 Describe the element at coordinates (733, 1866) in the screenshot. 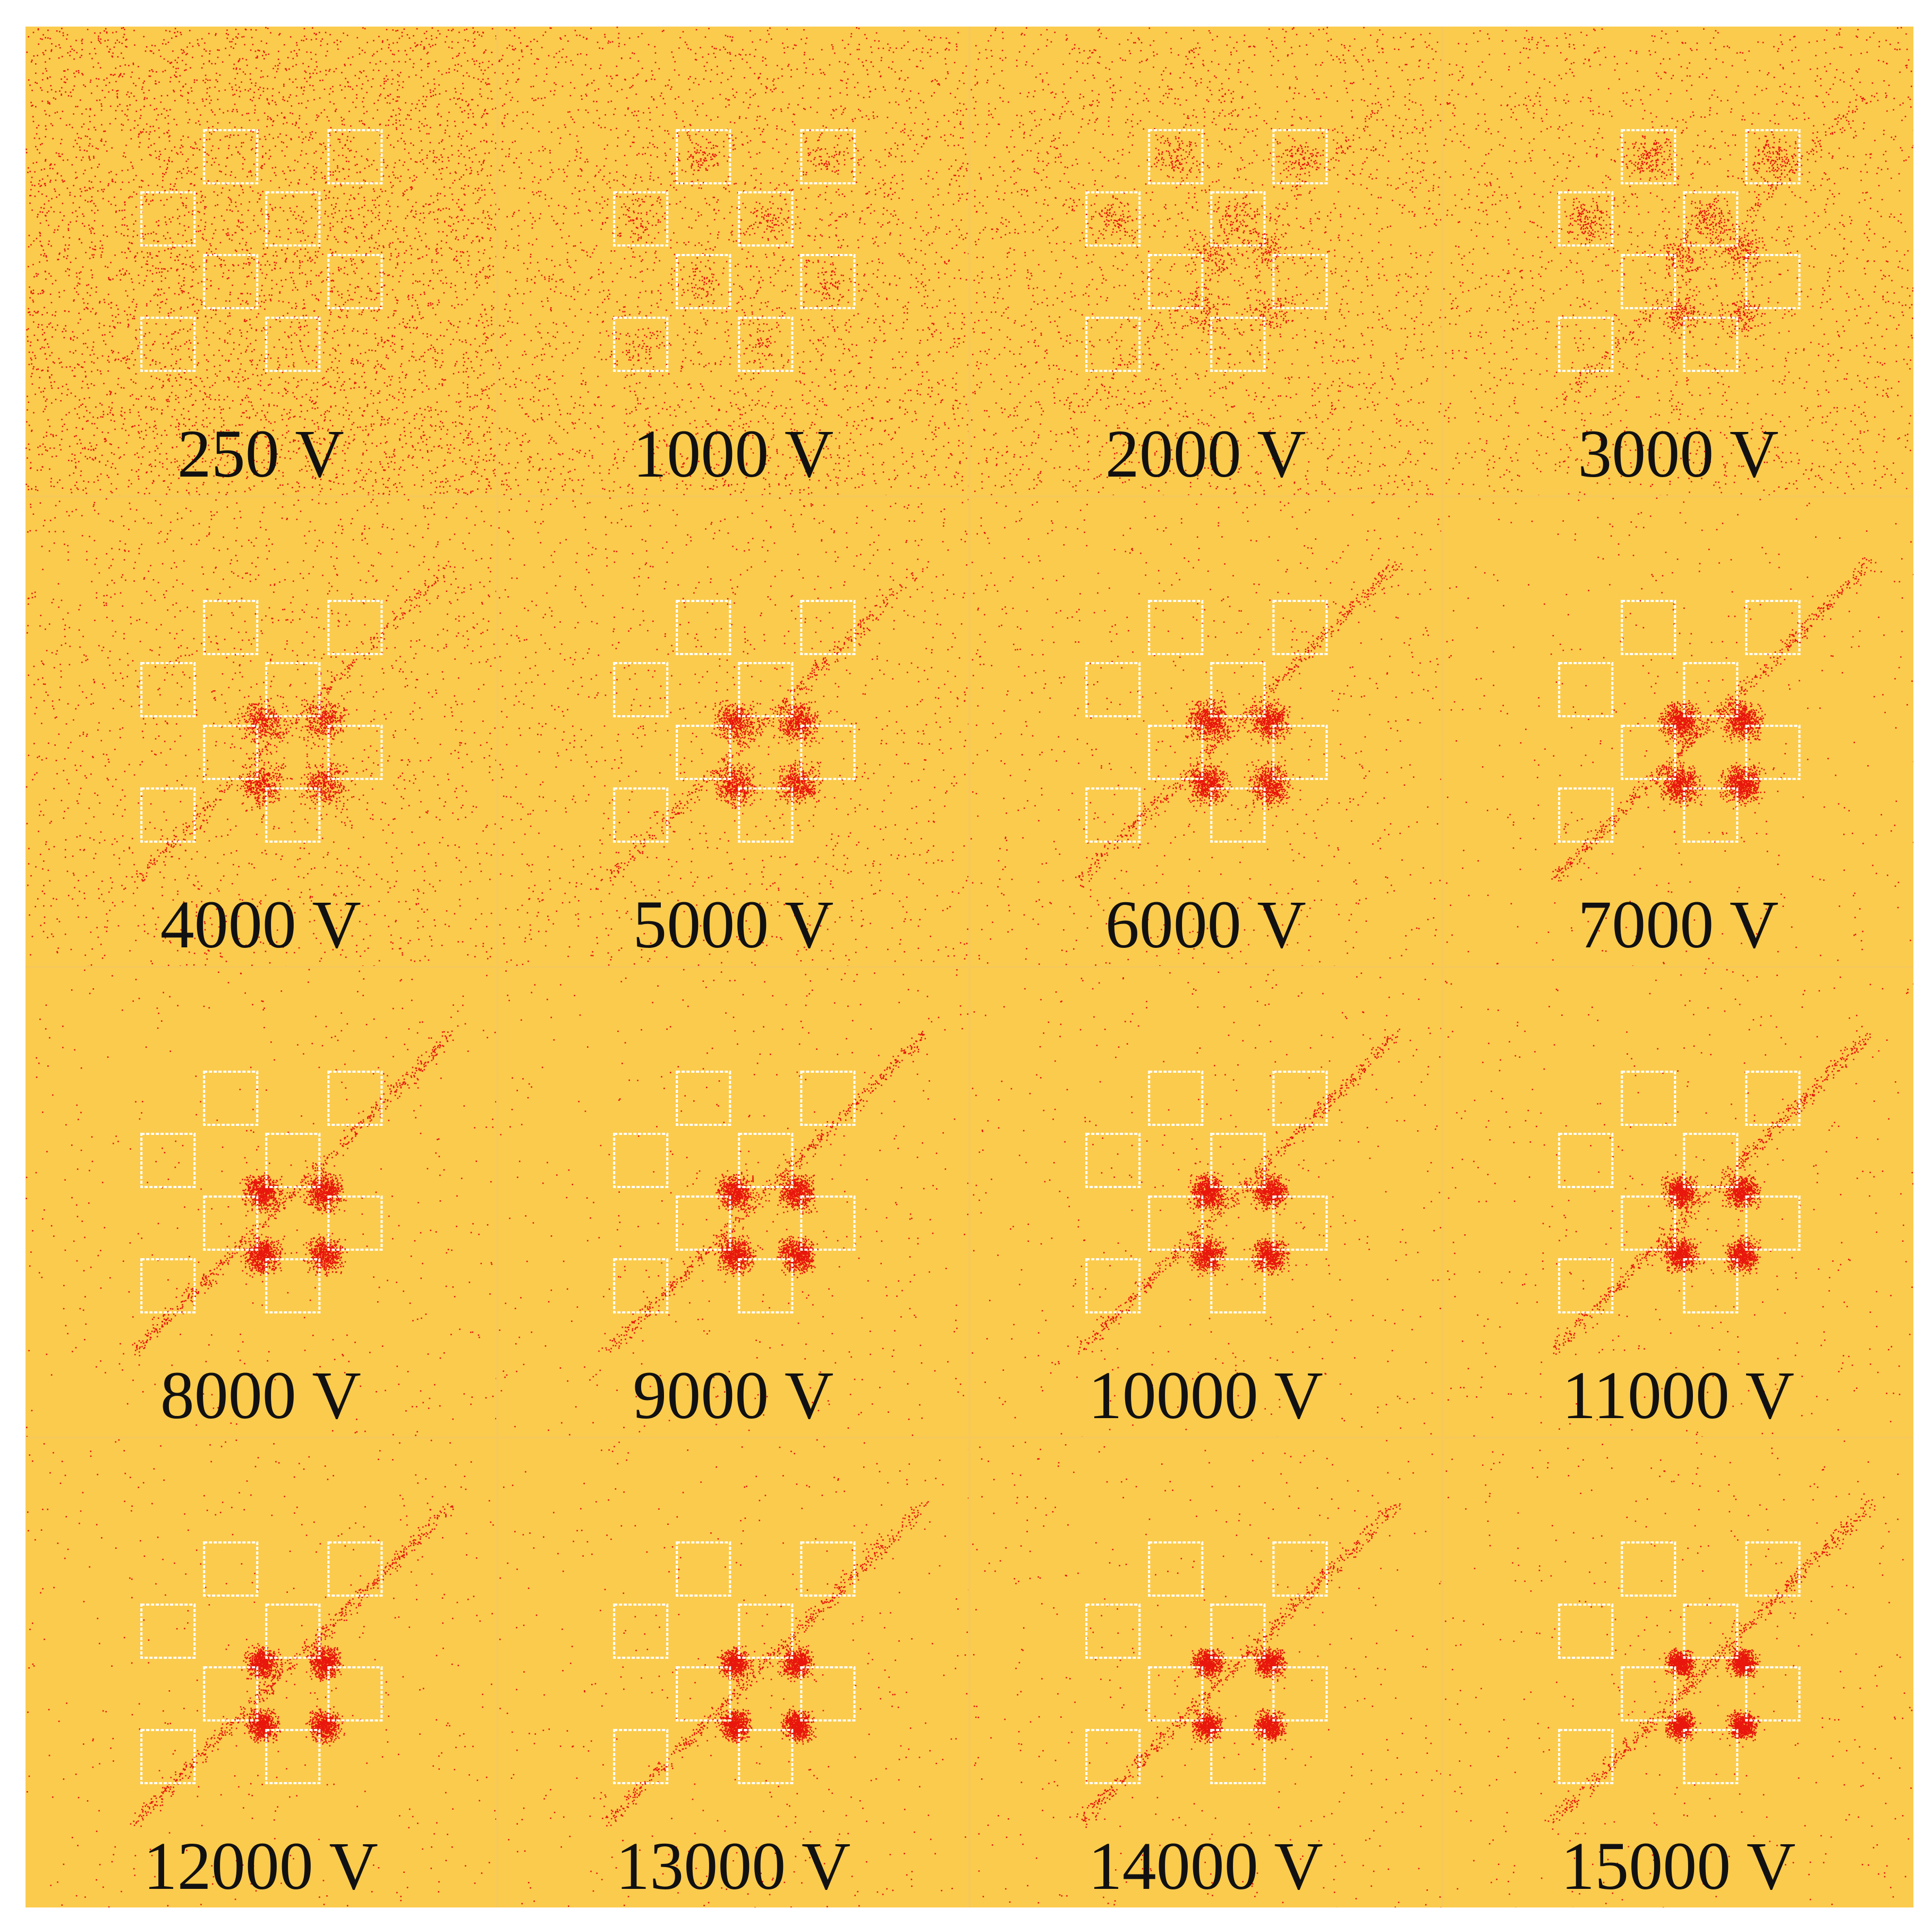

I see `voltage-label: 13000 V` at that location.